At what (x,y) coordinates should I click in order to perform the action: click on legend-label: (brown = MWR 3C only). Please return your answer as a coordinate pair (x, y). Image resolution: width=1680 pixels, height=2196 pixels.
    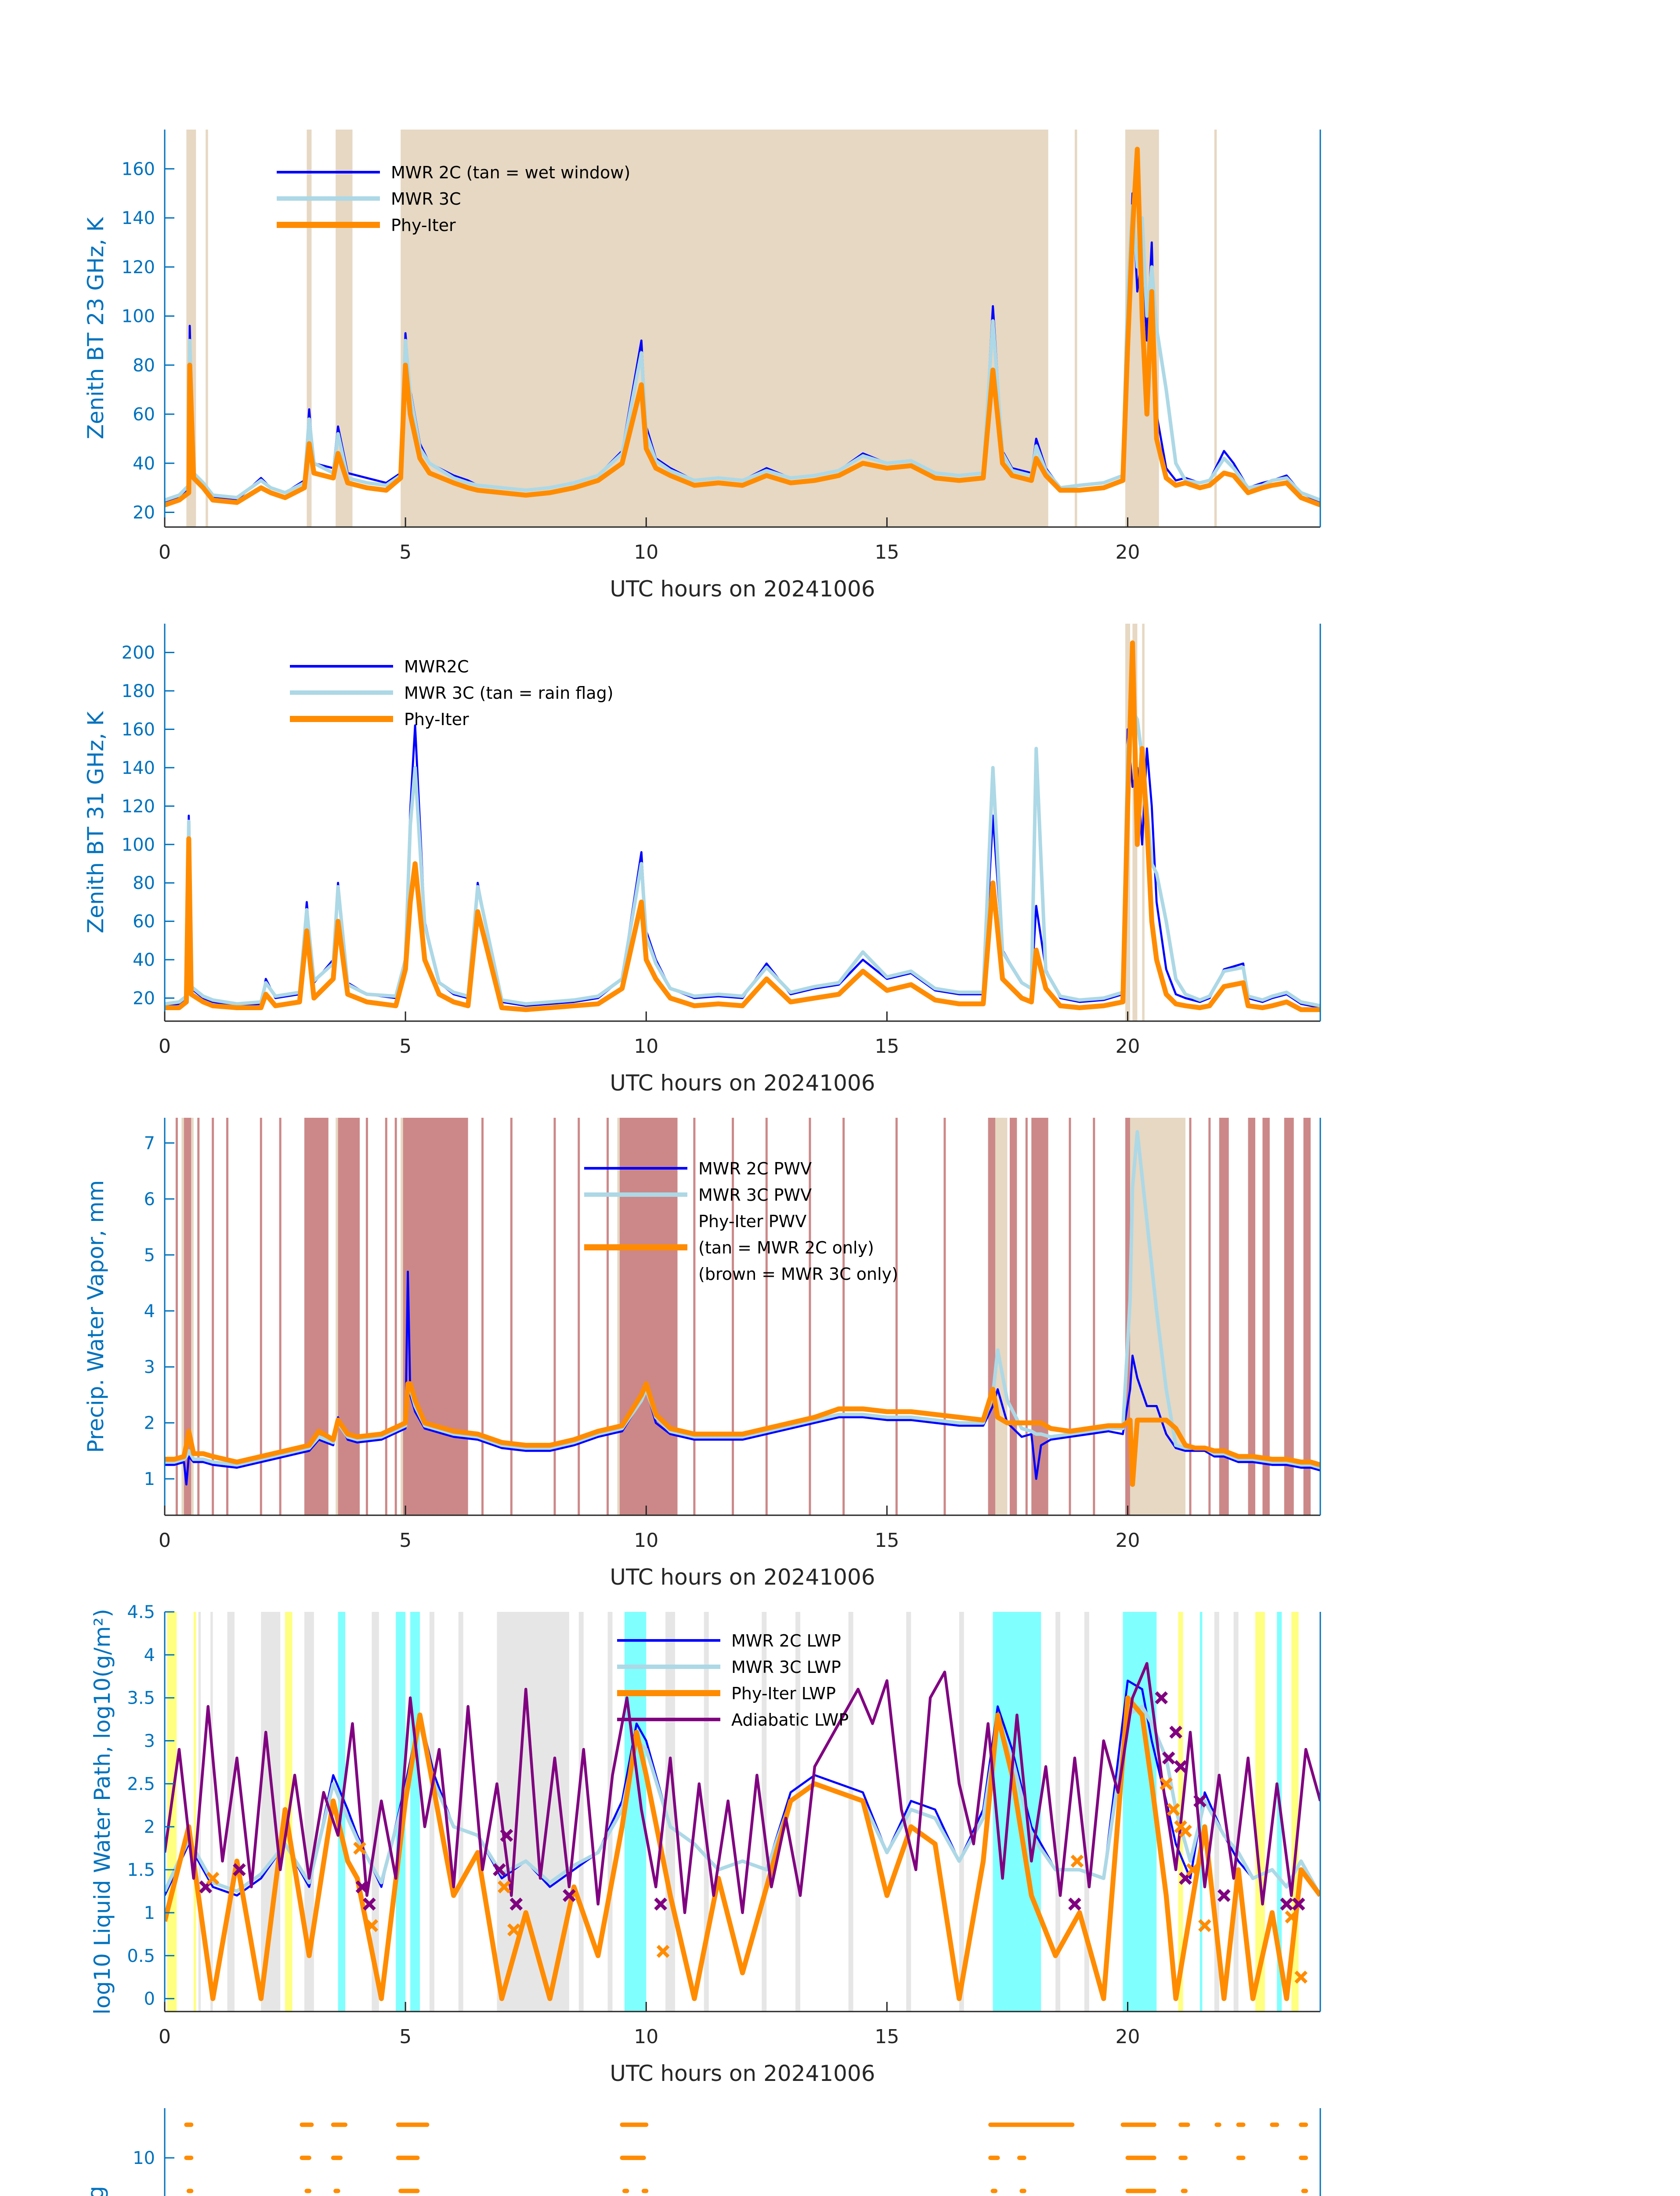
    Looking at the image, I should click on (798, 1274).